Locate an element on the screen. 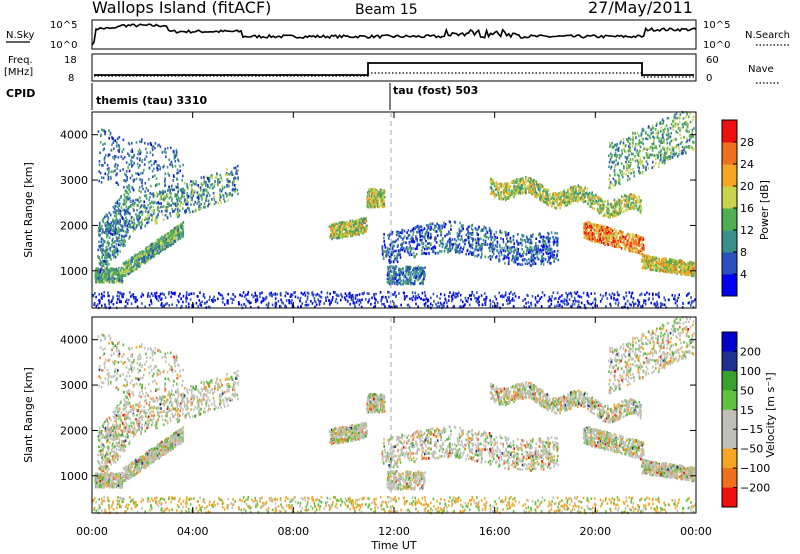 This screenshot has width=800, height=554. freq-tick-top: 18 is located at coordinates (70, 60).